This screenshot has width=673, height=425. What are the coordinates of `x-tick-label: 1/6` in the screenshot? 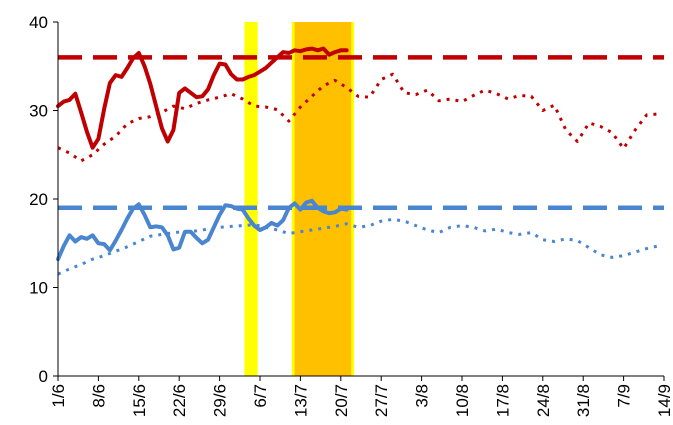 It's located at (58, 396).